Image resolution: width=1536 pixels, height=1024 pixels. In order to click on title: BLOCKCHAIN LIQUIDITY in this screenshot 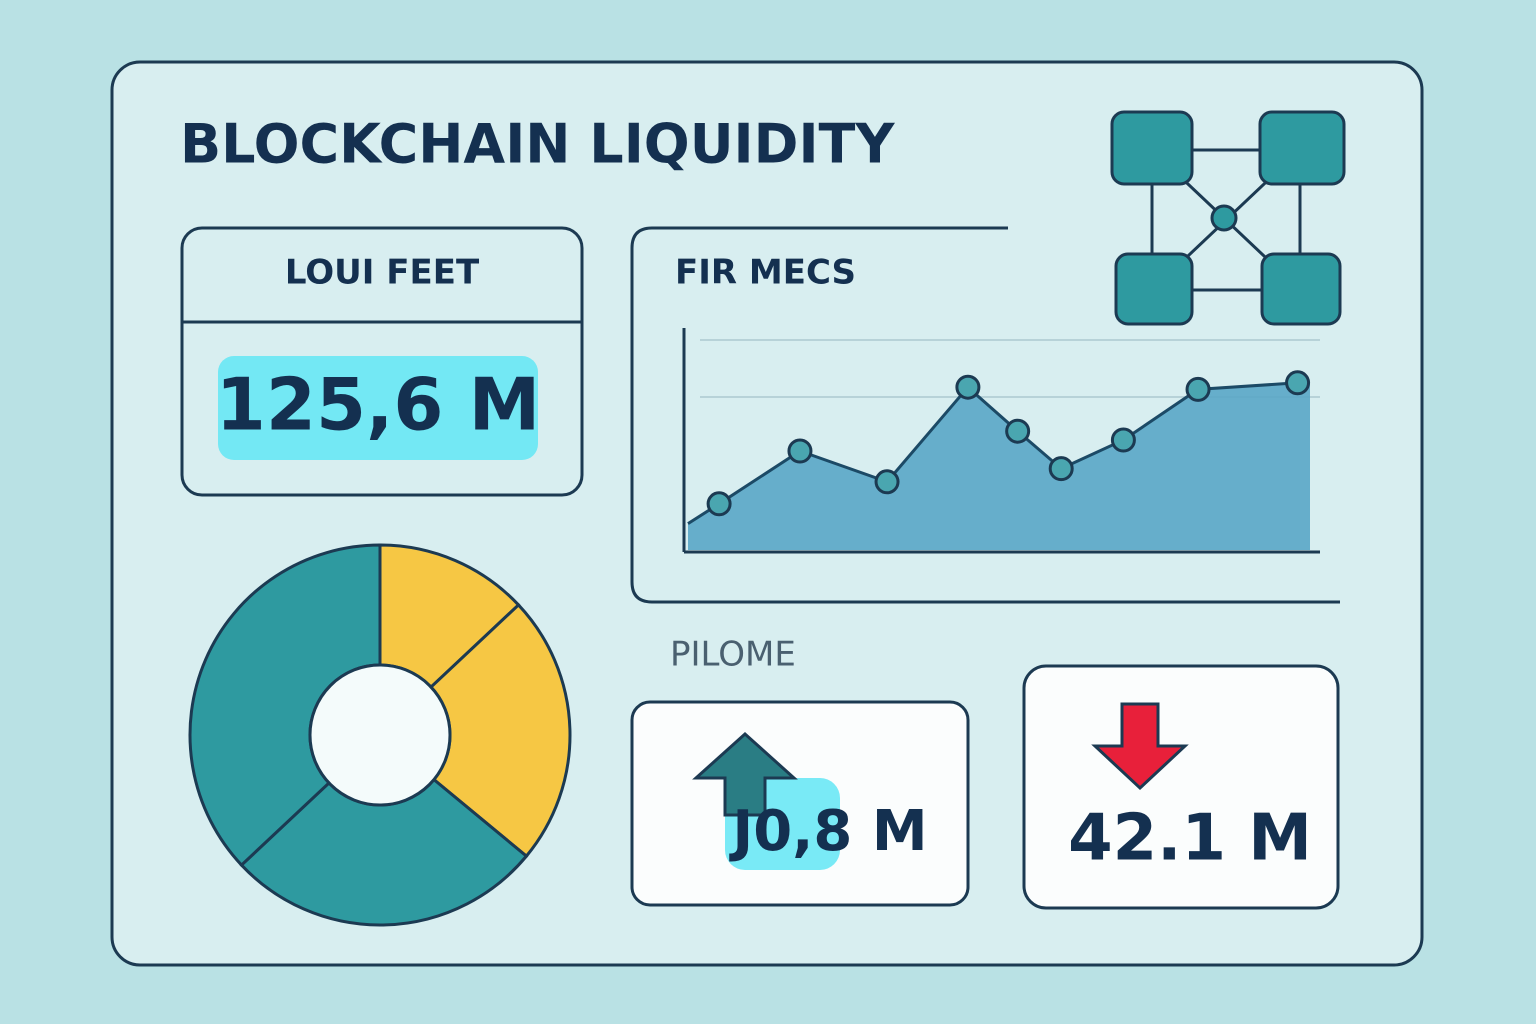, I will do `click(537, 144)`.